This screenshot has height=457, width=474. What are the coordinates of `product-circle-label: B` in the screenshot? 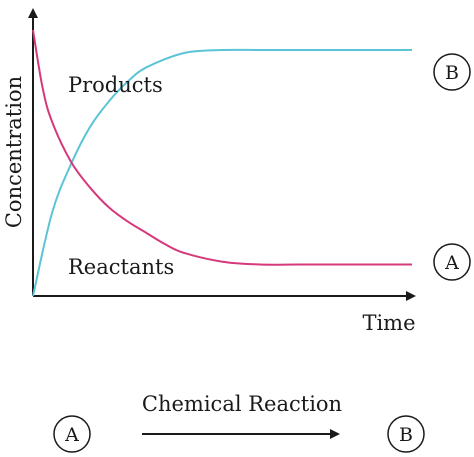 It's located at (406, 435).